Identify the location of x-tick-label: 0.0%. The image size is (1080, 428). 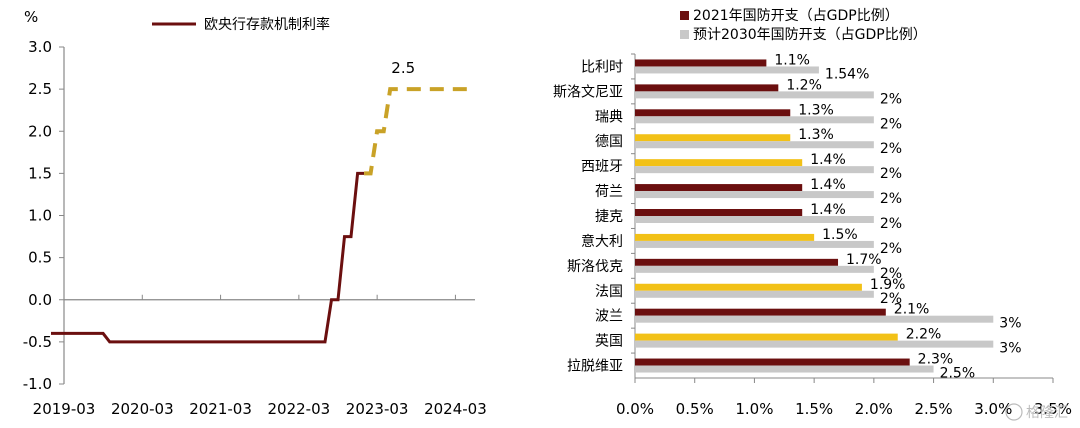
(635, 409).